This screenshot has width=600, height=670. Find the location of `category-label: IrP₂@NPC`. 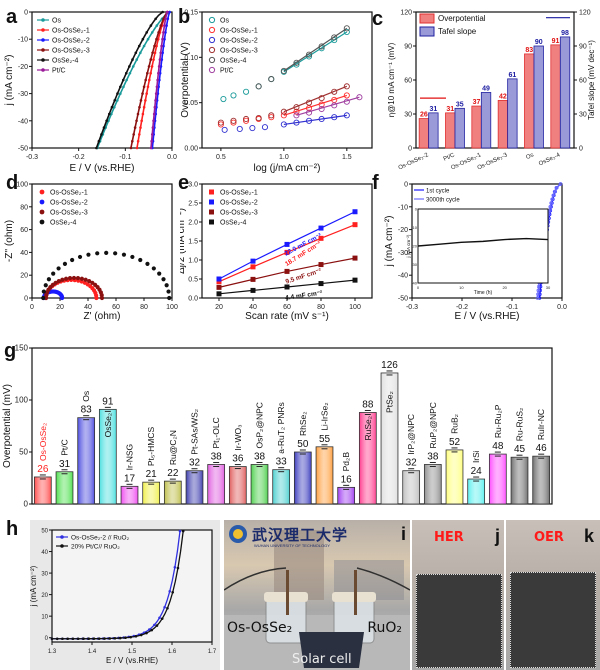

category-label: IrP₂@NPC is located at coordinates (411, 434).